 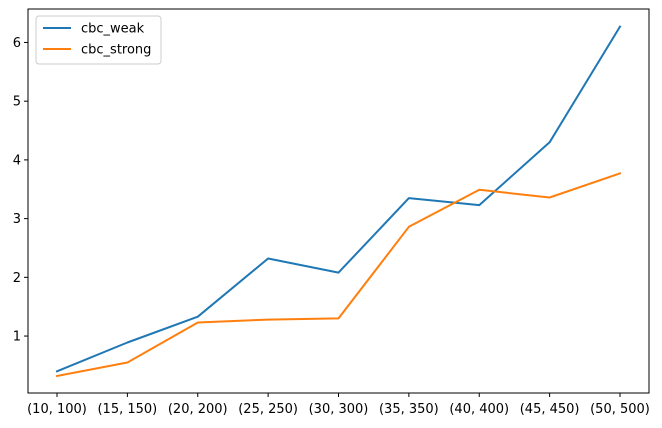 What do you see at coordinates (116, 50) in the screenshot?
I see `legend-label-cbc_strong: cbc_strong` at bounding box center [116, 50].